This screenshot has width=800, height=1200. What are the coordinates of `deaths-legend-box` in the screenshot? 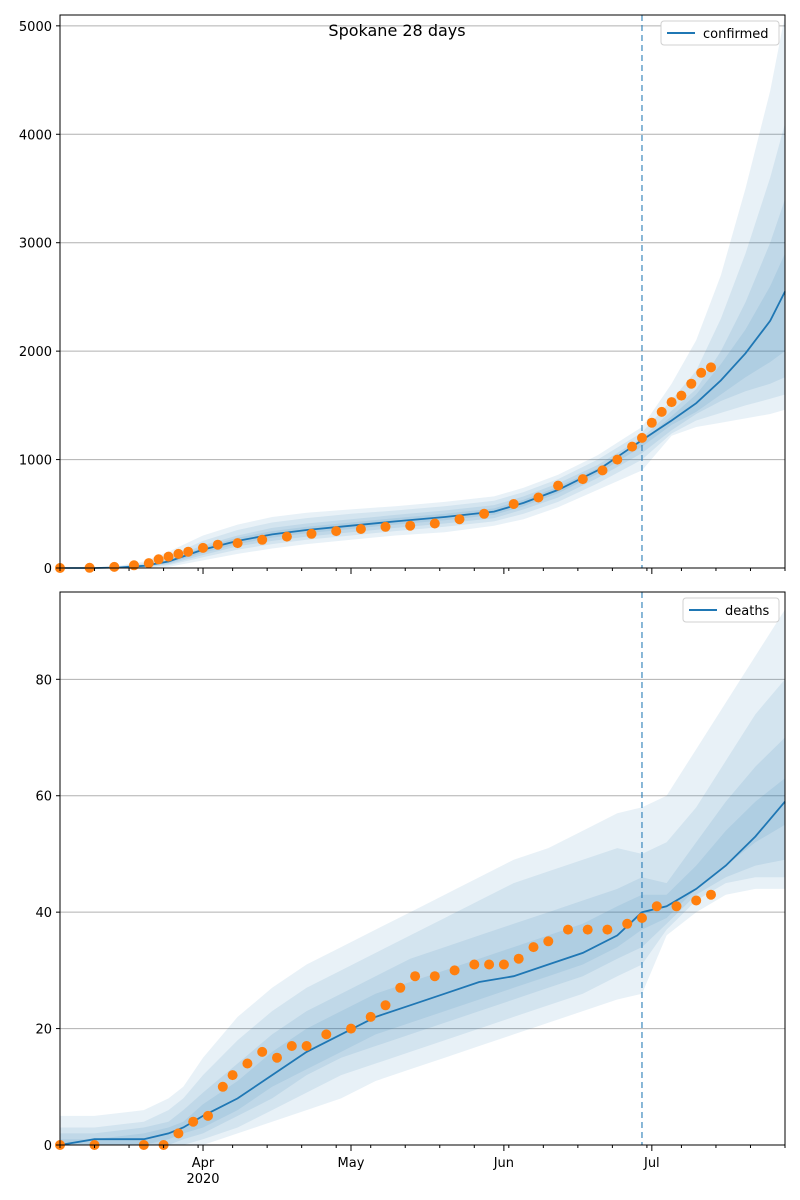 It's located at (731, 610).